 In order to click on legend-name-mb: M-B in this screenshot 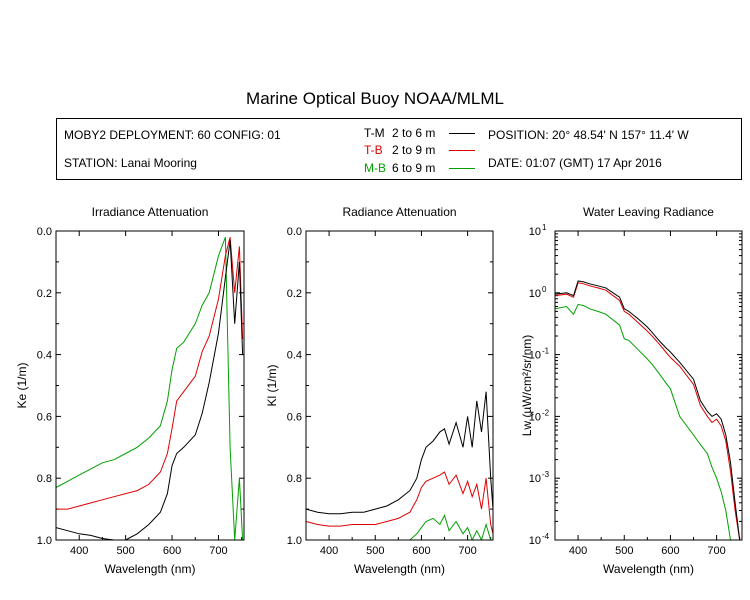, I will do `click(375, 168)`.